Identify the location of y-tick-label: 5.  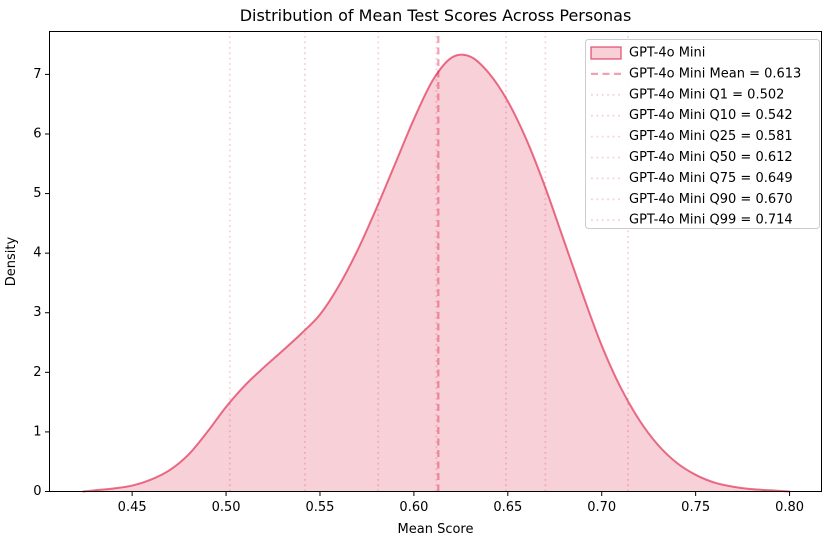
(37, 193).